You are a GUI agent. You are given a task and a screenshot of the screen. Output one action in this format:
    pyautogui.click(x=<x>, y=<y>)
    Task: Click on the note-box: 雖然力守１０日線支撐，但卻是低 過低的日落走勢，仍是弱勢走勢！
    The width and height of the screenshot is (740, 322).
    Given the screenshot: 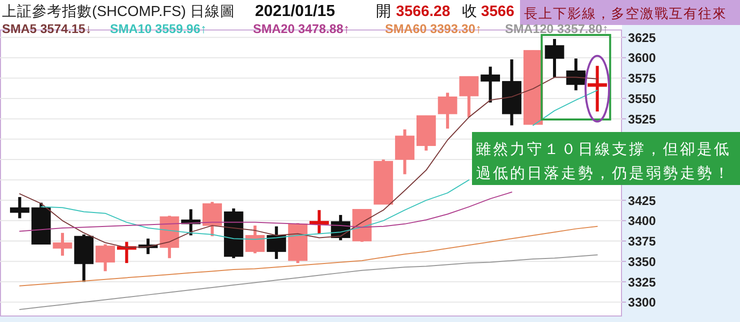 What is the action you would take?
    pyautogui.click(x=606, y=158)
    